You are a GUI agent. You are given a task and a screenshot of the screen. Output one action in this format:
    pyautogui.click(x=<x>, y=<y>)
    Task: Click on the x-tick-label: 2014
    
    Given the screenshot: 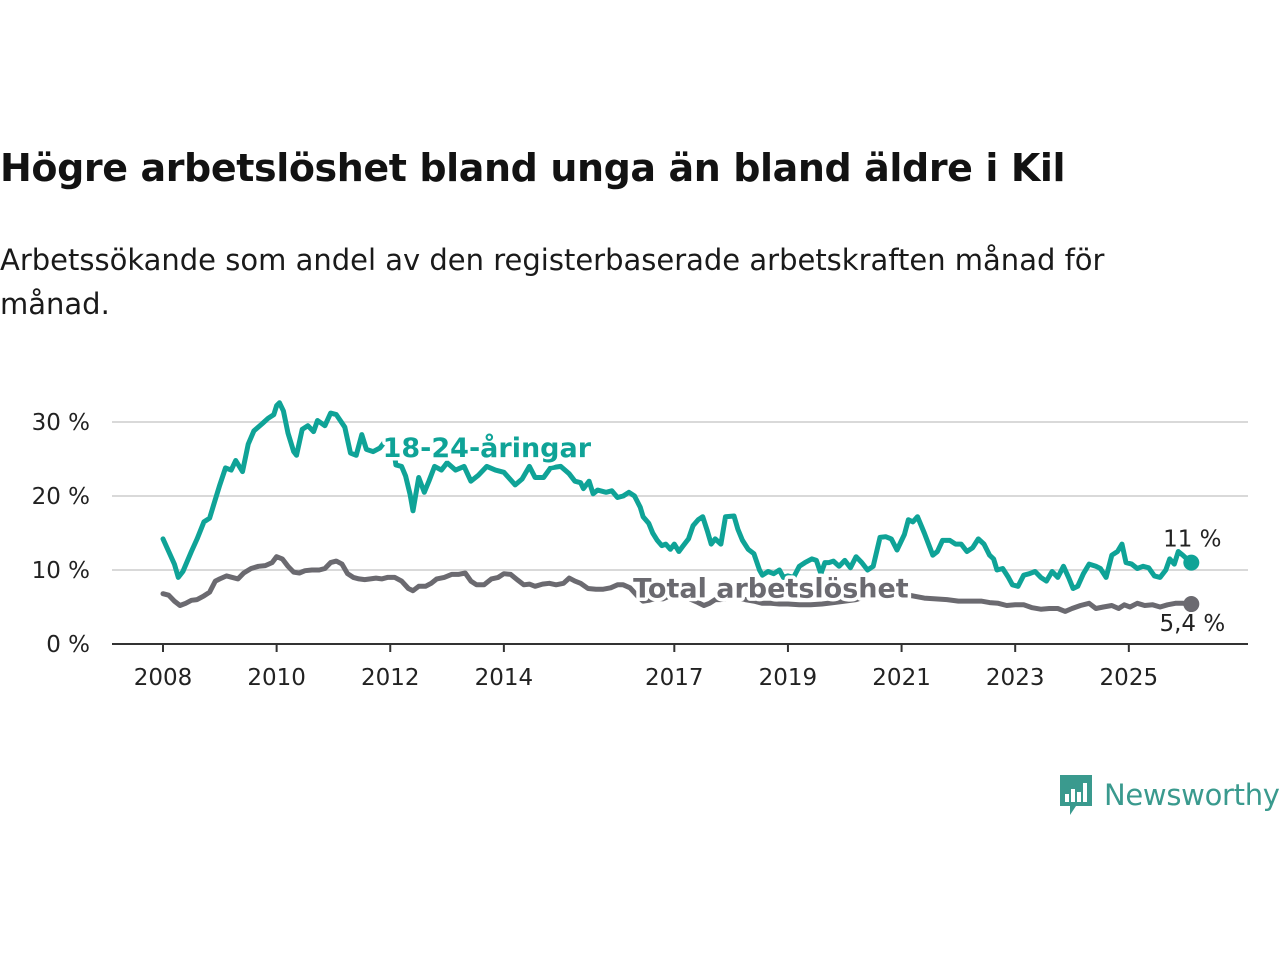 What is the action you would take?
    pyautogui.click(x=504, y=678)
    